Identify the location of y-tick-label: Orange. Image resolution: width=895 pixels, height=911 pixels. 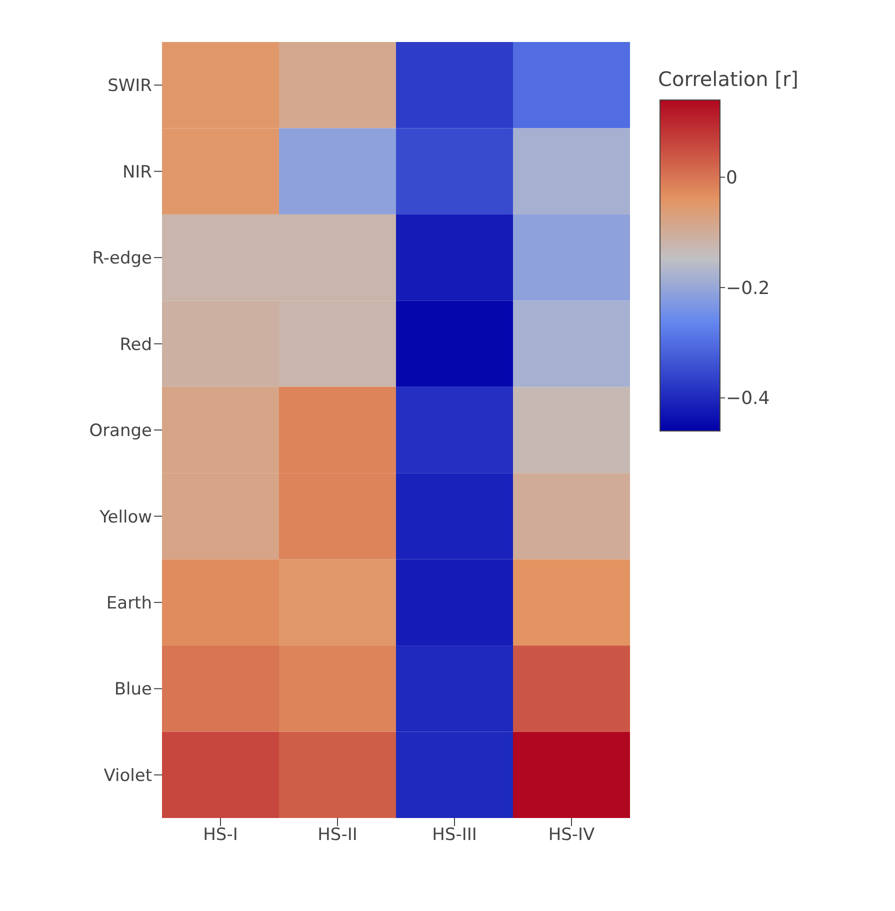
(120, 431).